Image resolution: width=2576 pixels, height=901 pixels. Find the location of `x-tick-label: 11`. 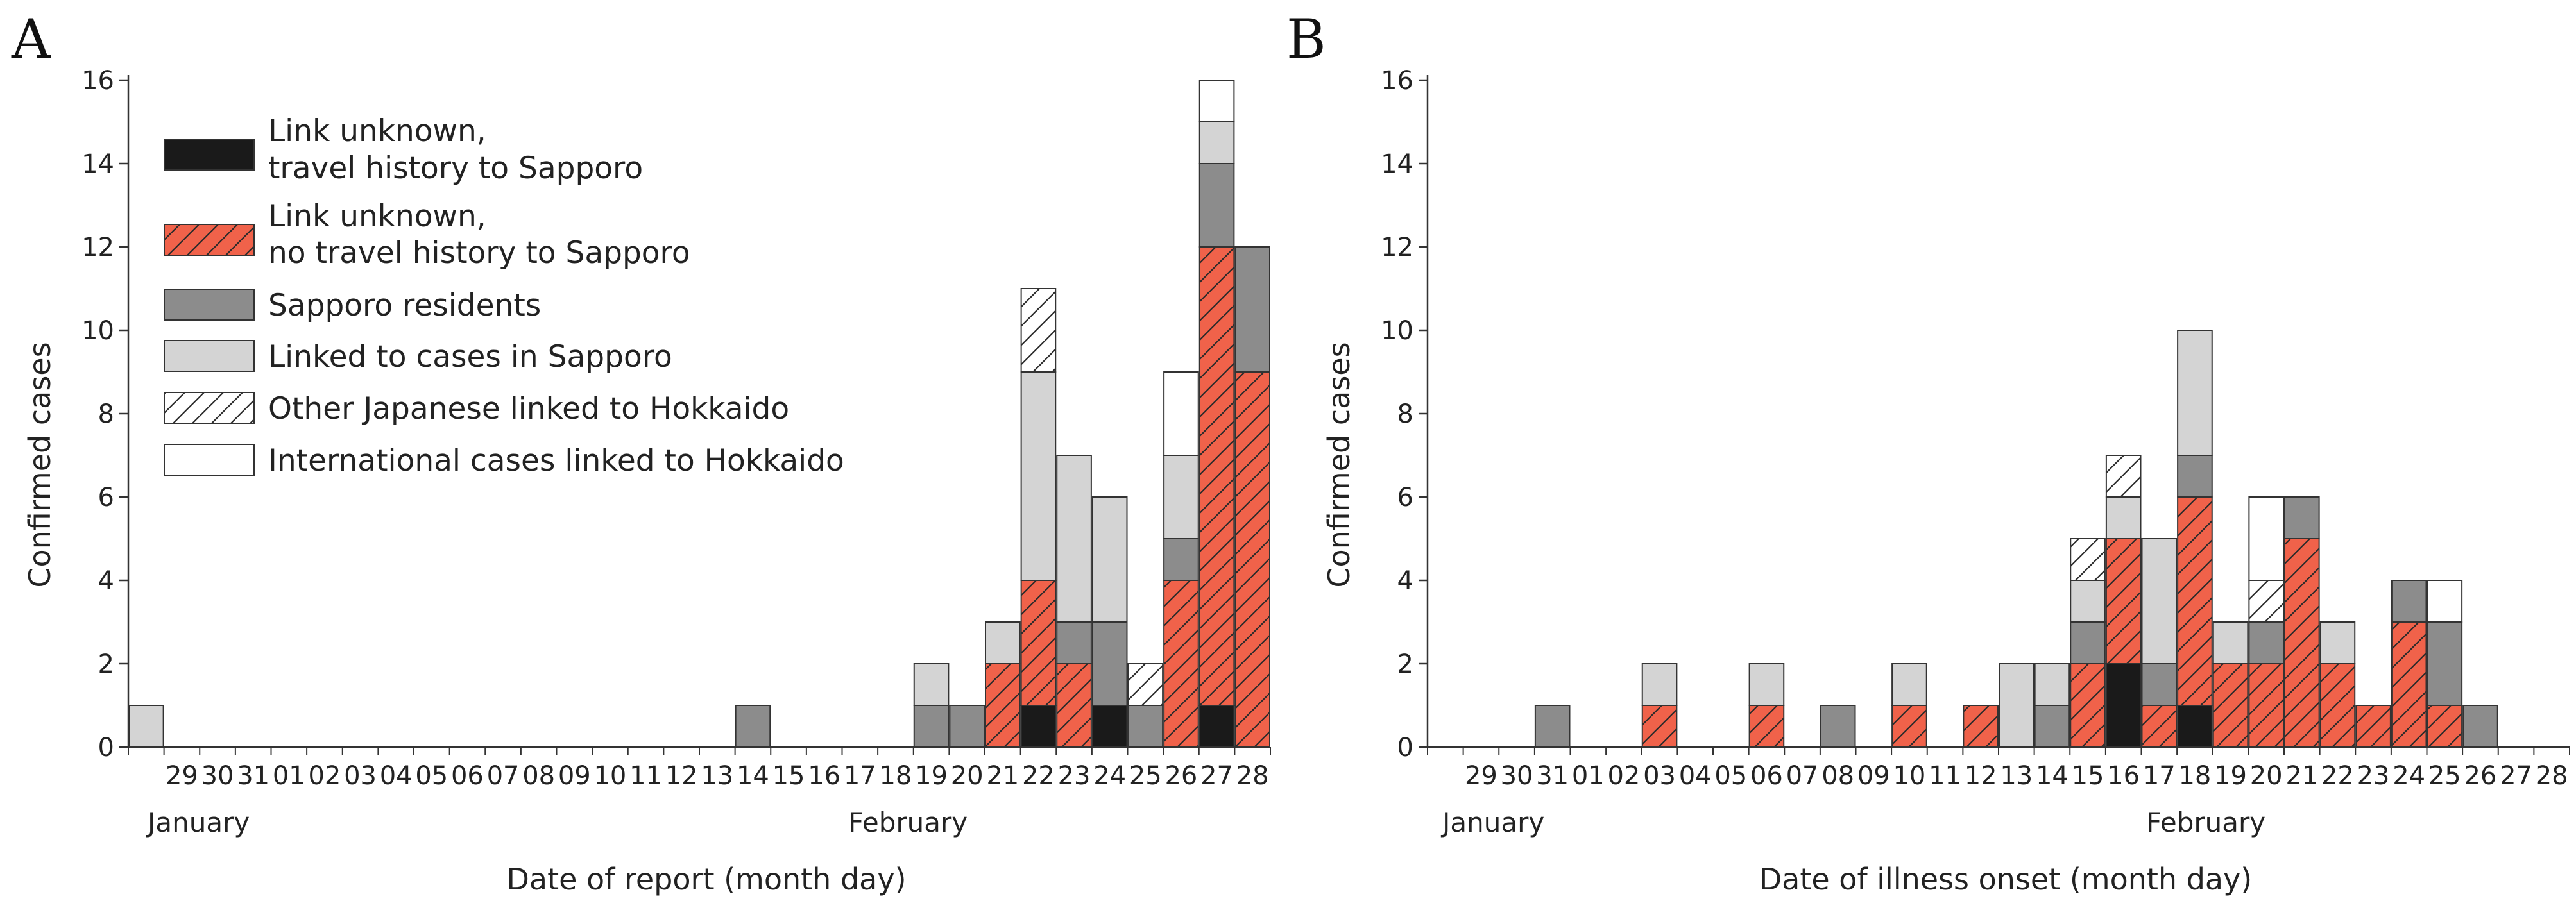

x-tick-label: 11 is located at coordinates (645, 776).